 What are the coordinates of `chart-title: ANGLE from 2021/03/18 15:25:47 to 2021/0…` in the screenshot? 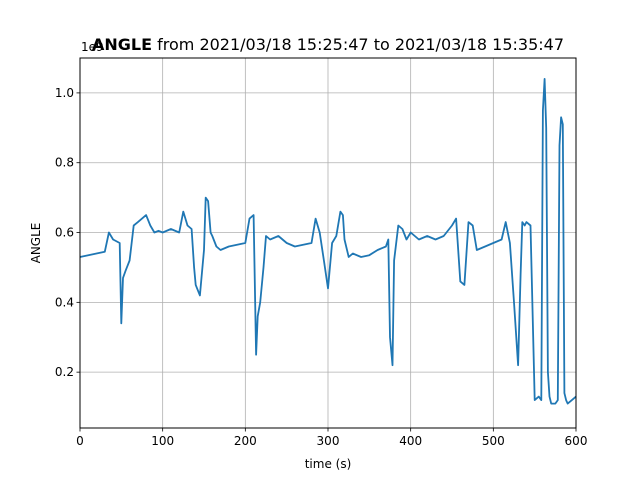 It's located at (328, 44).